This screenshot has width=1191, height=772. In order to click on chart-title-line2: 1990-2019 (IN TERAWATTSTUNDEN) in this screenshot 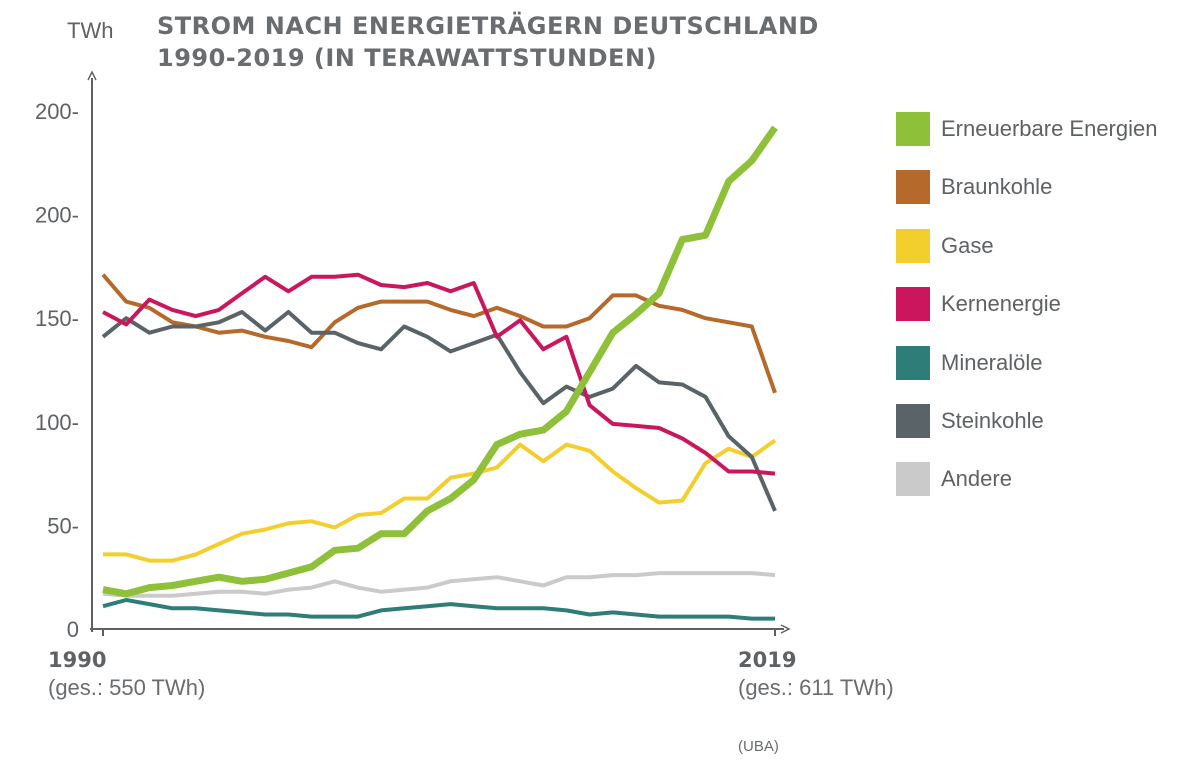, I will do `click(407, 58)`.